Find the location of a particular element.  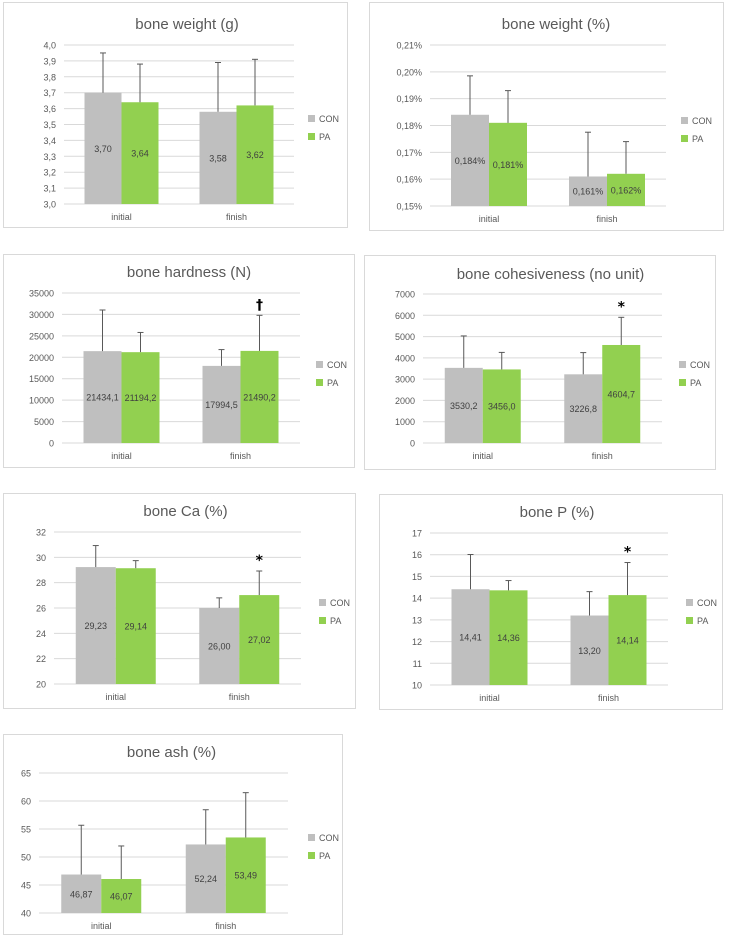

data-label: 3530,2 is located at coordinates (464, 406).